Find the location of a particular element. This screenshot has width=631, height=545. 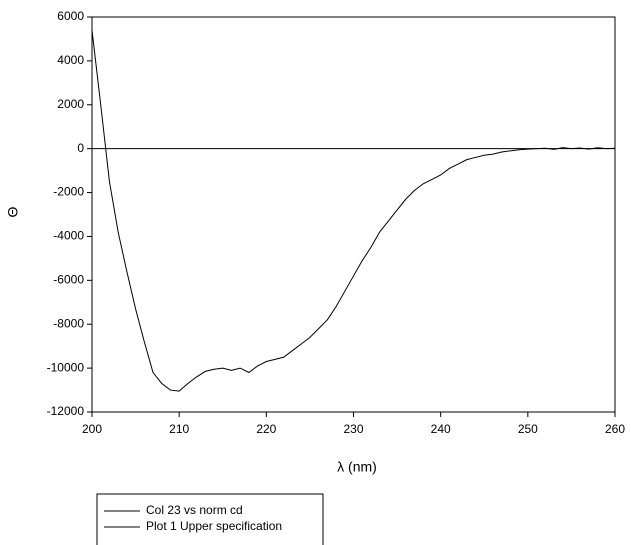

x-axis-label: λ (nm) is located at coordinates (357, 467).